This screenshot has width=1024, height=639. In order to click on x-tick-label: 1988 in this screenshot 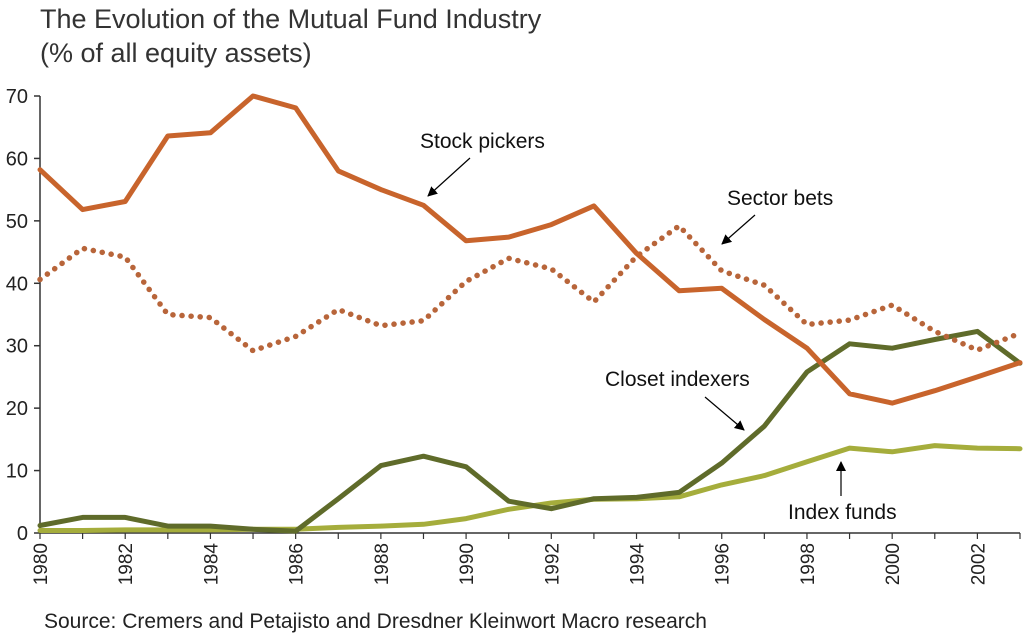, I will do `click(382, 564)`.